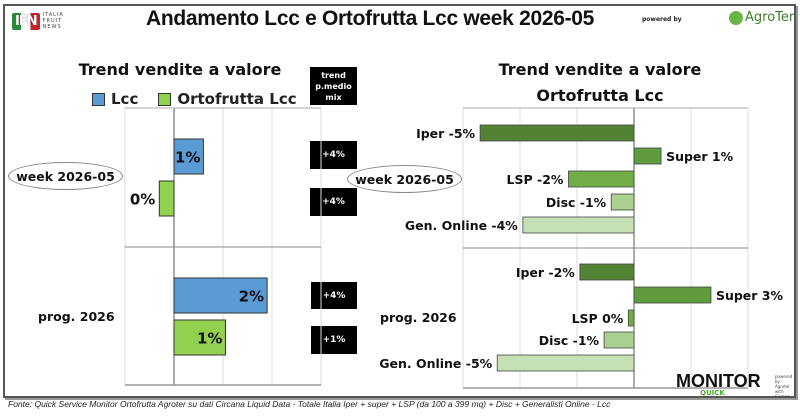 This screenshot has width=800, height=417. What do you see at coordinates (418, 317) in the screenshot?
I see `right-group-label-prog: prog. 2026` at bounding box center [418, 317].